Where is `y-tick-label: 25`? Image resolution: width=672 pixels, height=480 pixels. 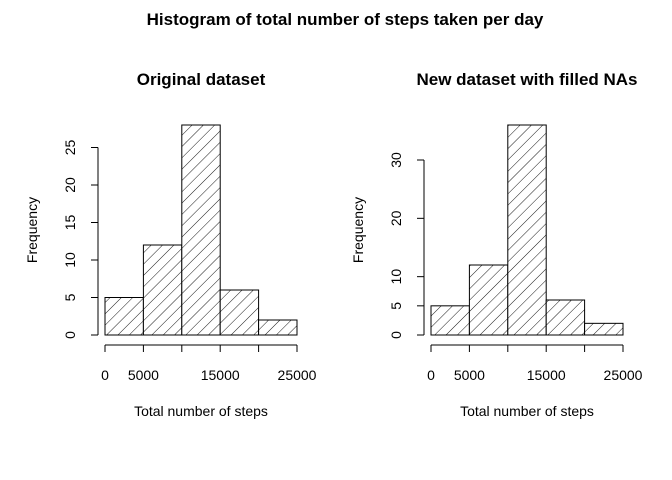
y-tick-label: 25 is located at coordinates (70, 148).